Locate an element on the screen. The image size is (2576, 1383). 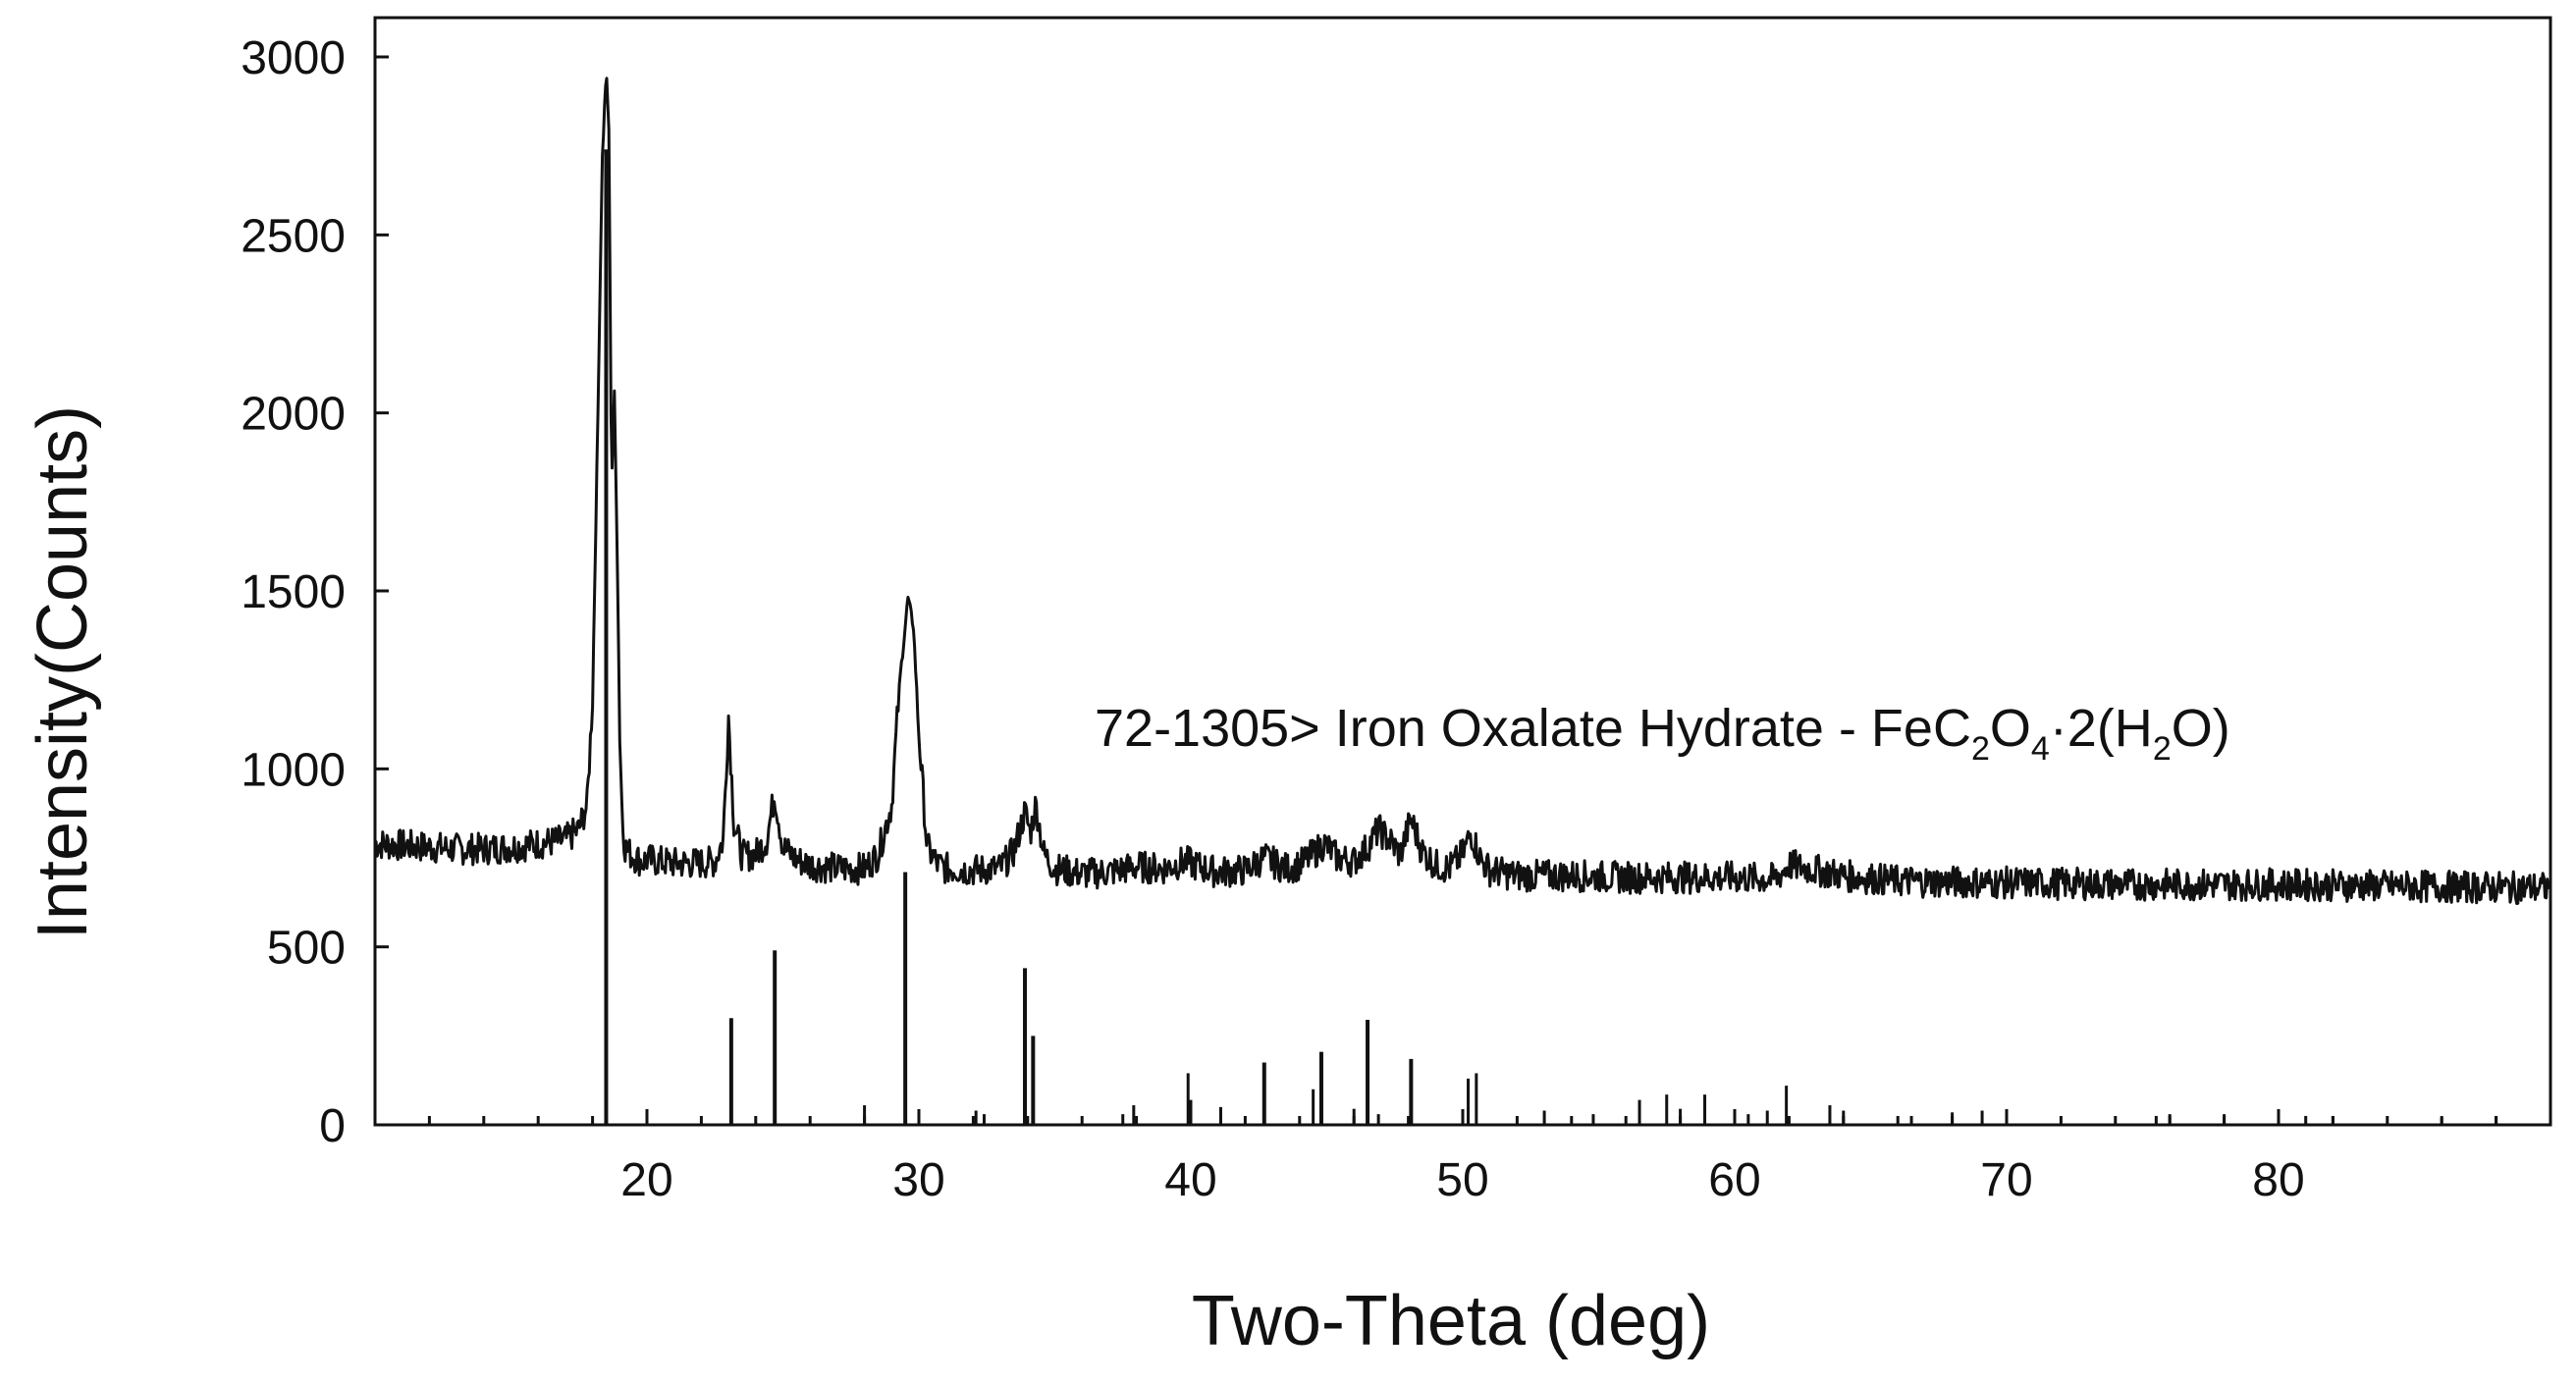
y-tick-label: 1000 is located at coordinates (293, 770).